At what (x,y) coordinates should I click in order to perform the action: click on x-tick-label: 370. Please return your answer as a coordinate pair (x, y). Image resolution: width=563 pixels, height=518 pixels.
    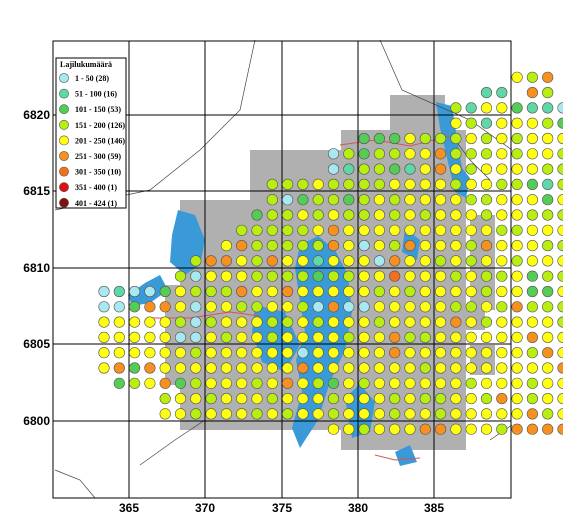
    Looking at the image, I should click on (205, 508).